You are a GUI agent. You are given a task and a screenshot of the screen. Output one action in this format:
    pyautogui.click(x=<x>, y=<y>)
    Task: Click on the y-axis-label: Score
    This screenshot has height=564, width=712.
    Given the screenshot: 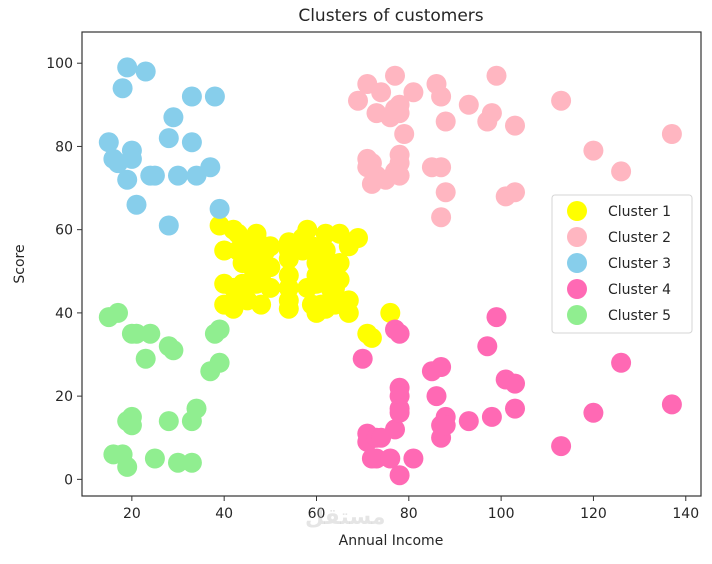 What is the action you would take?
    pyautogui.click(x=20, y=263)
    